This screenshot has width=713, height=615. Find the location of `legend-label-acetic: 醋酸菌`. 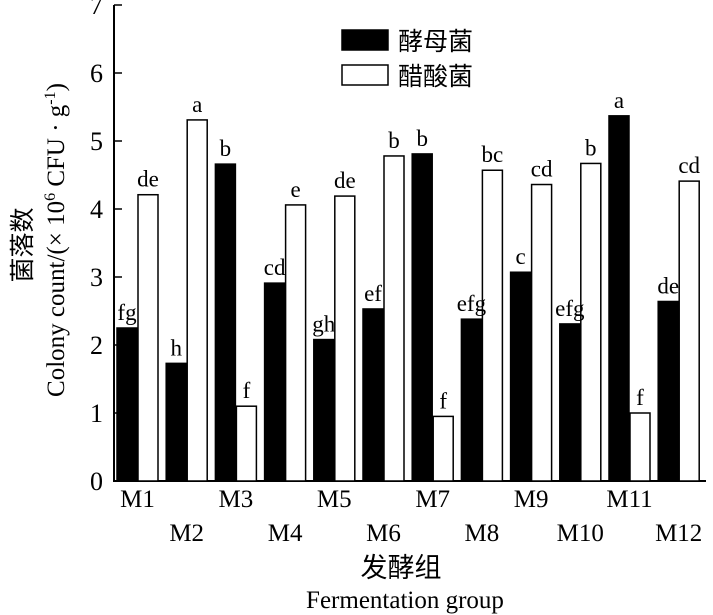

legend-label-acetic: 醋酸菌 is located at coordinates (435, 76).